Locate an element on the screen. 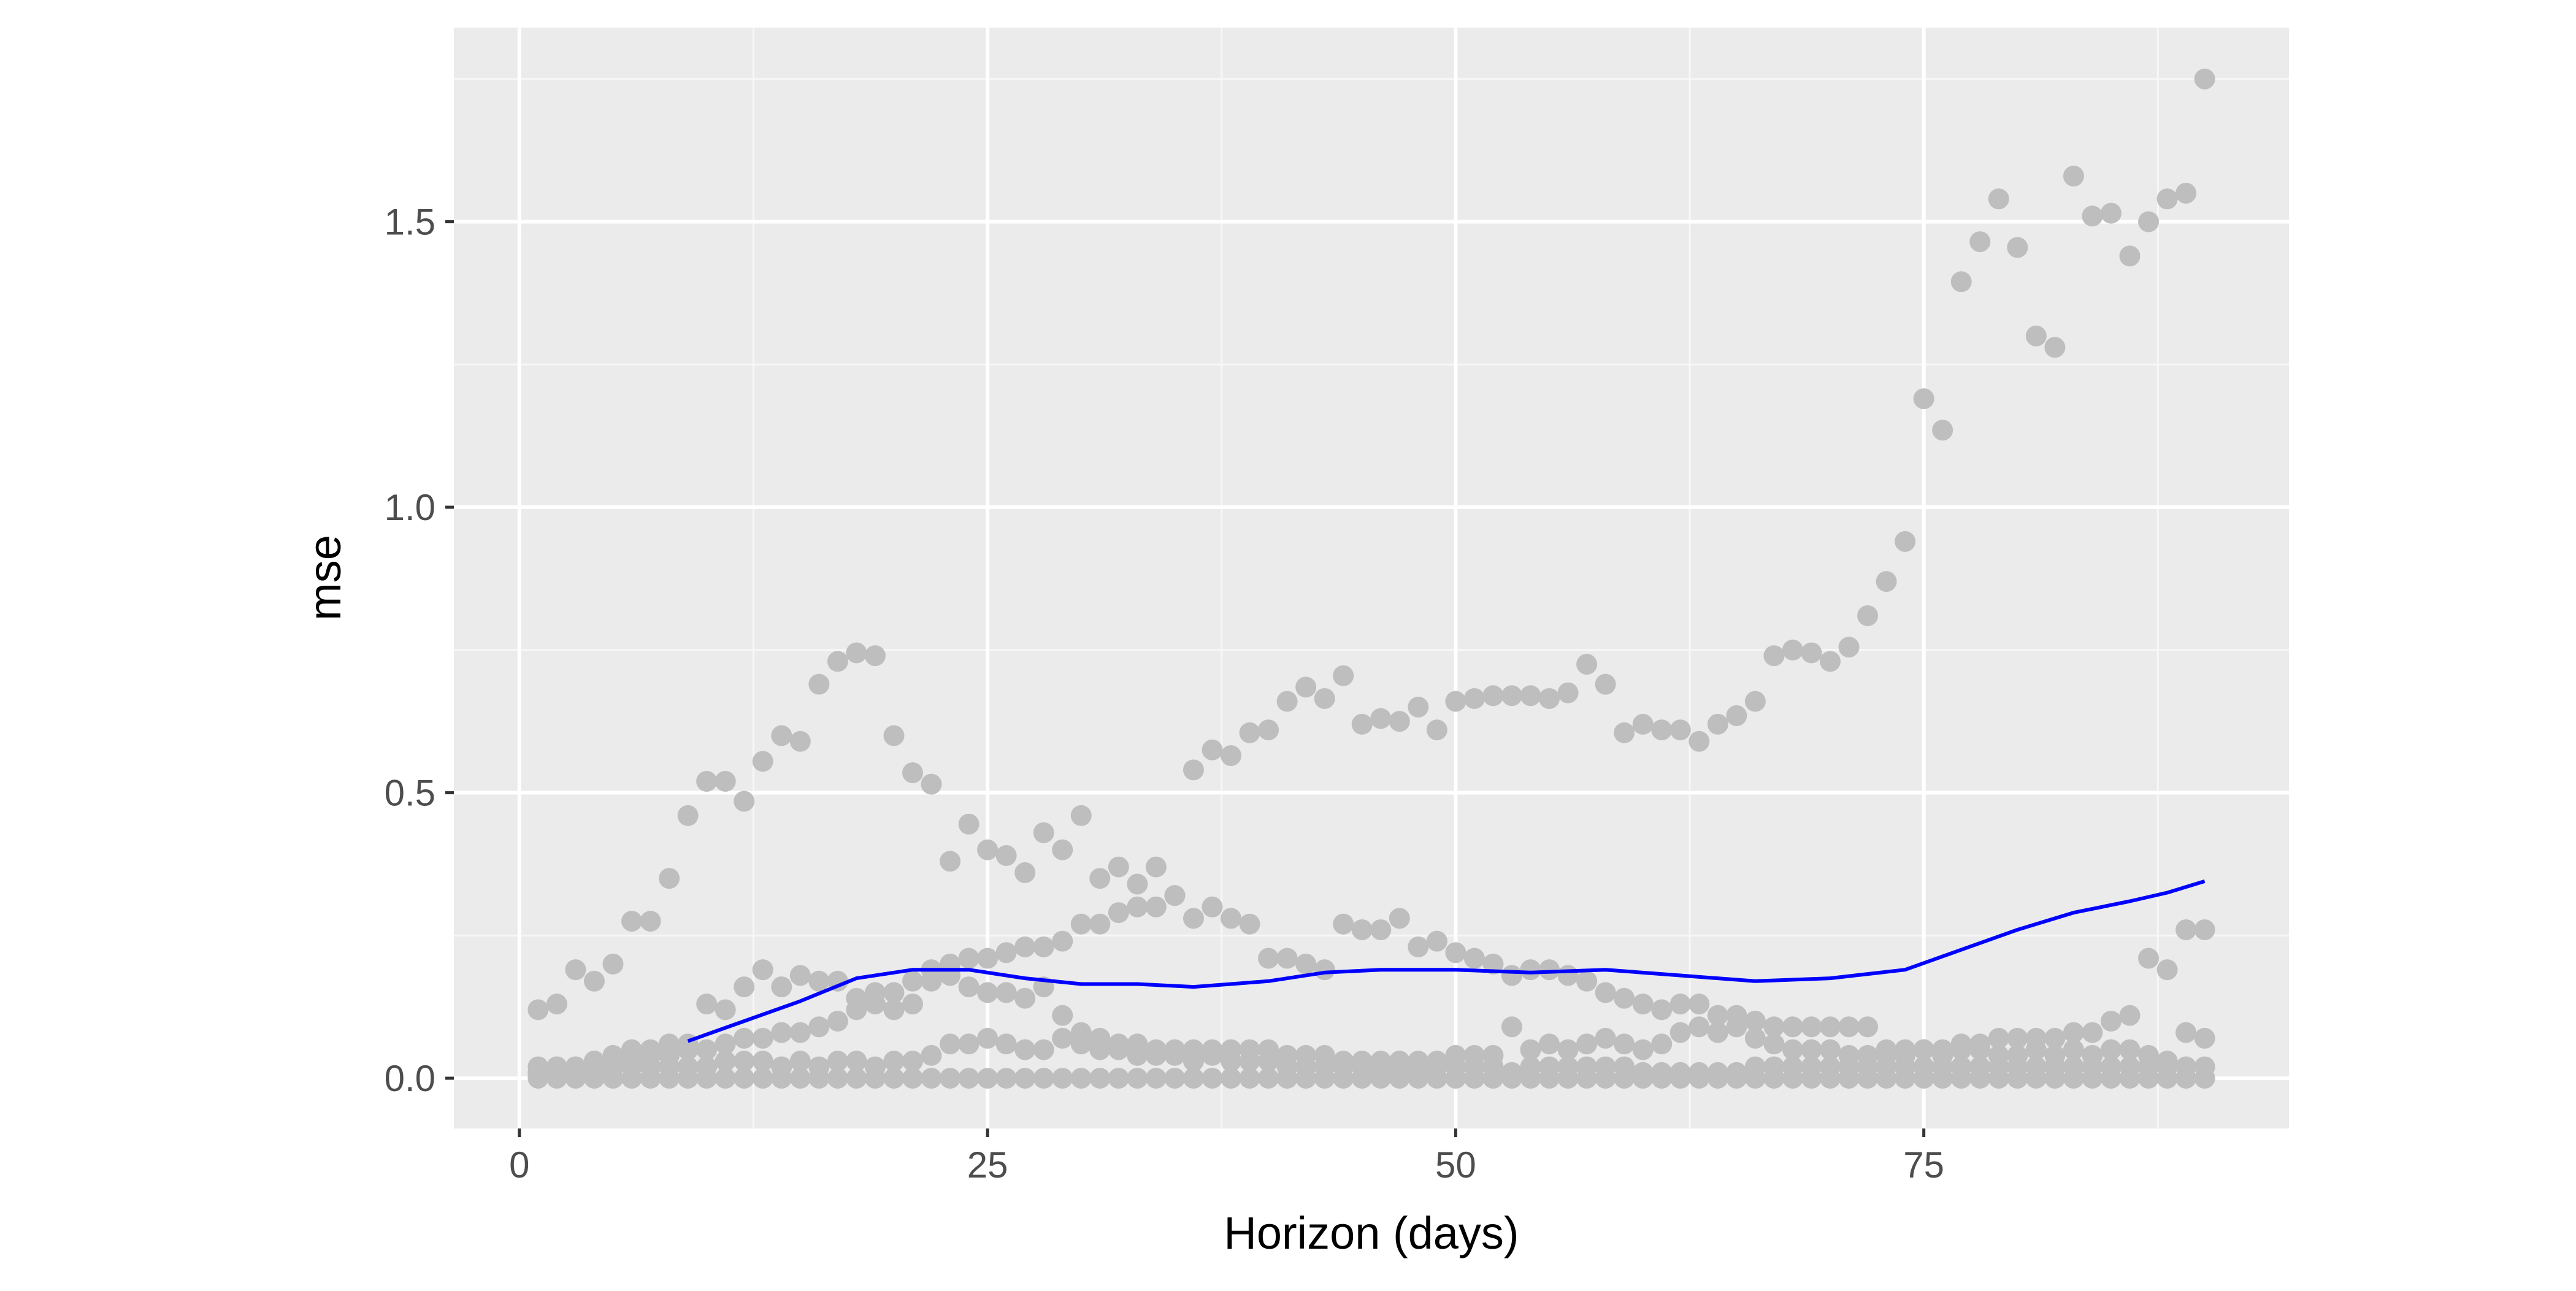  smooth-trend-line is located at coordinates (1446, 961).